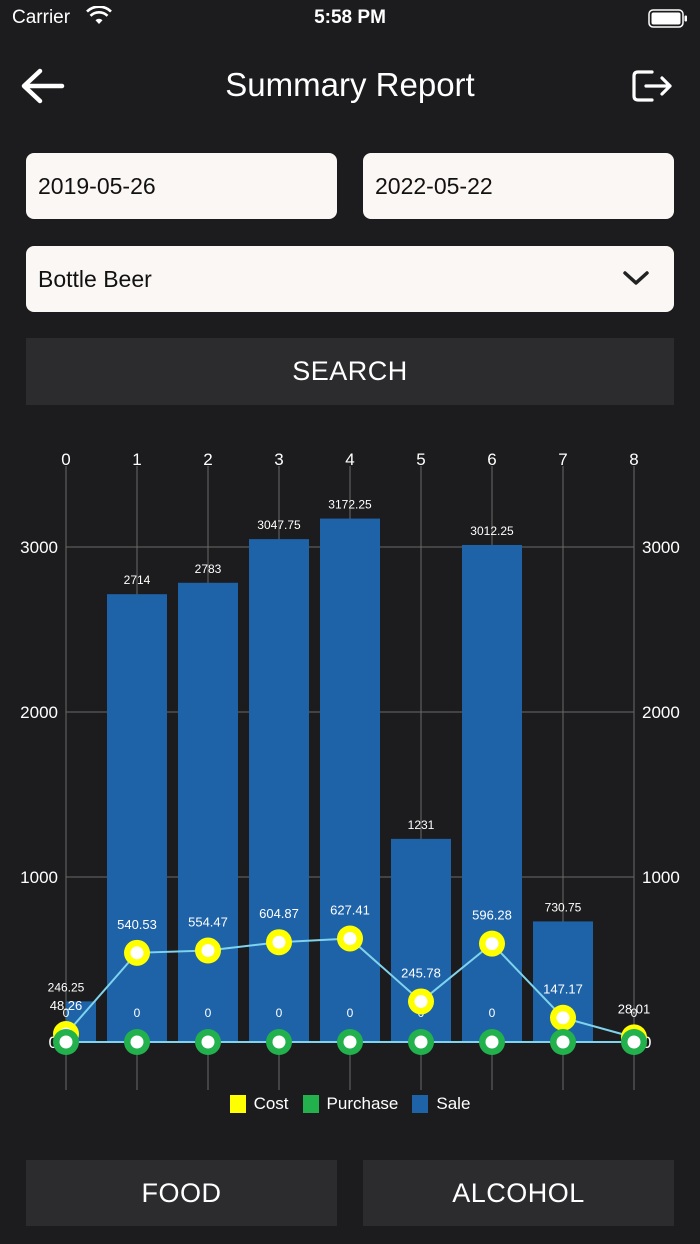 The height and width of the screenshot is (1244, 700). I want to click on legend-sale-label: Sale, so click(453, 1103).